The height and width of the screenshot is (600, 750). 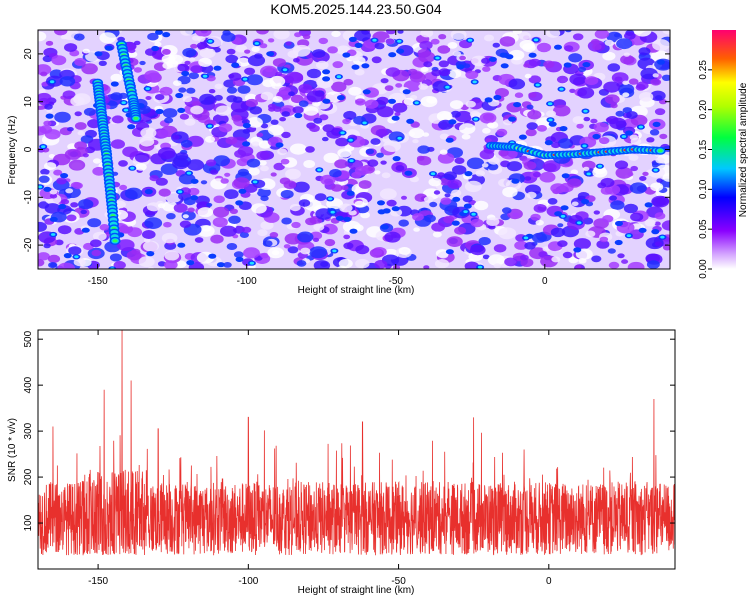 What do you see at coordinates (248, 581) in the screenshot?
I see `x-tick-label: -100` at bounding box center [248, 581].